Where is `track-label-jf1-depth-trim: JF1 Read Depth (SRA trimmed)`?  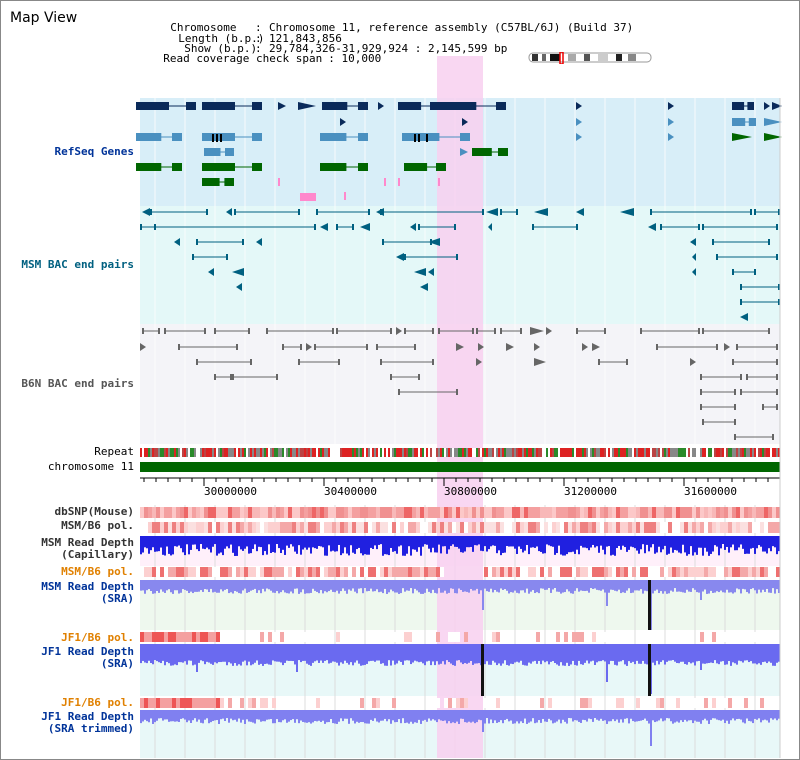 track-label-jf1-depth-trim: JF1 Read Depth (SRA trimmed) is located at coordinates (87, 723).